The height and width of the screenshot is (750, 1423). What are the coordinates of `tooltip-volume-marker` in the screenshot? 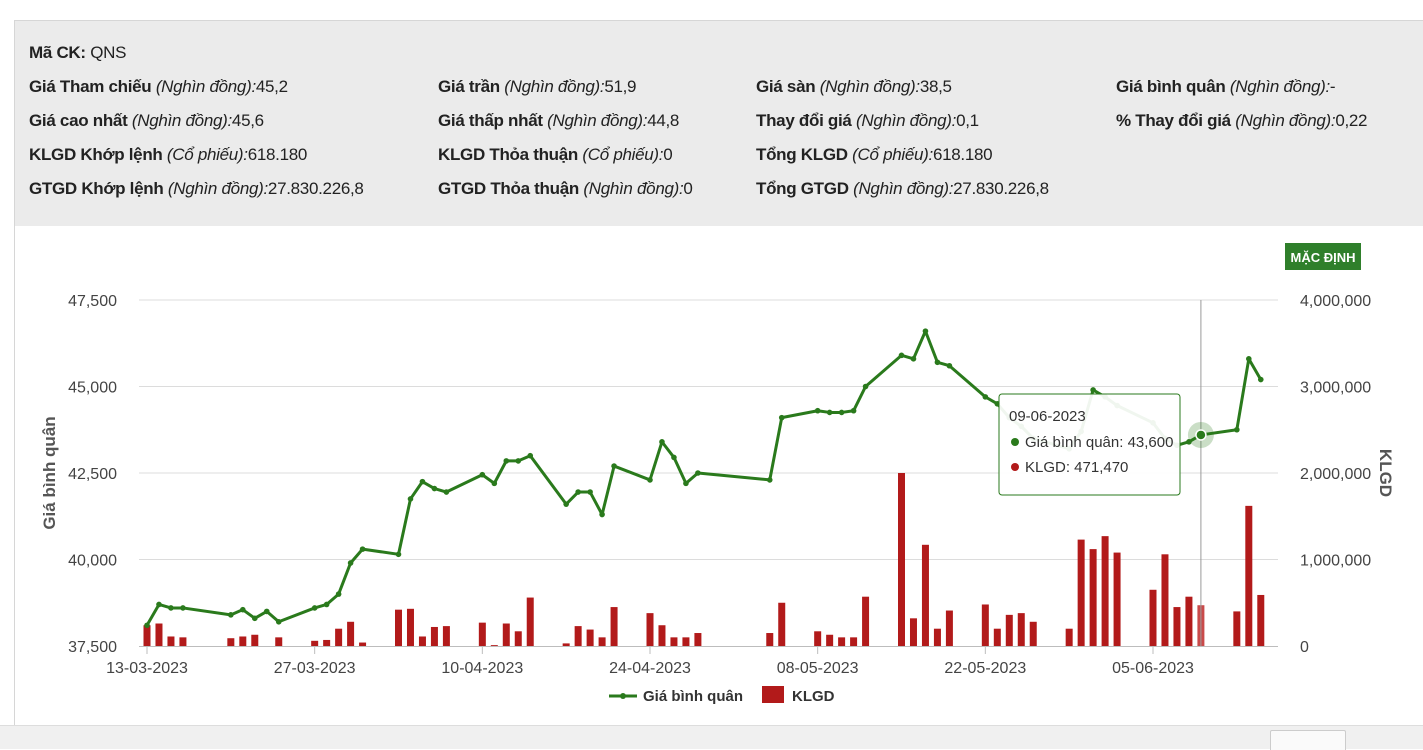 It's located at (1015, 467).